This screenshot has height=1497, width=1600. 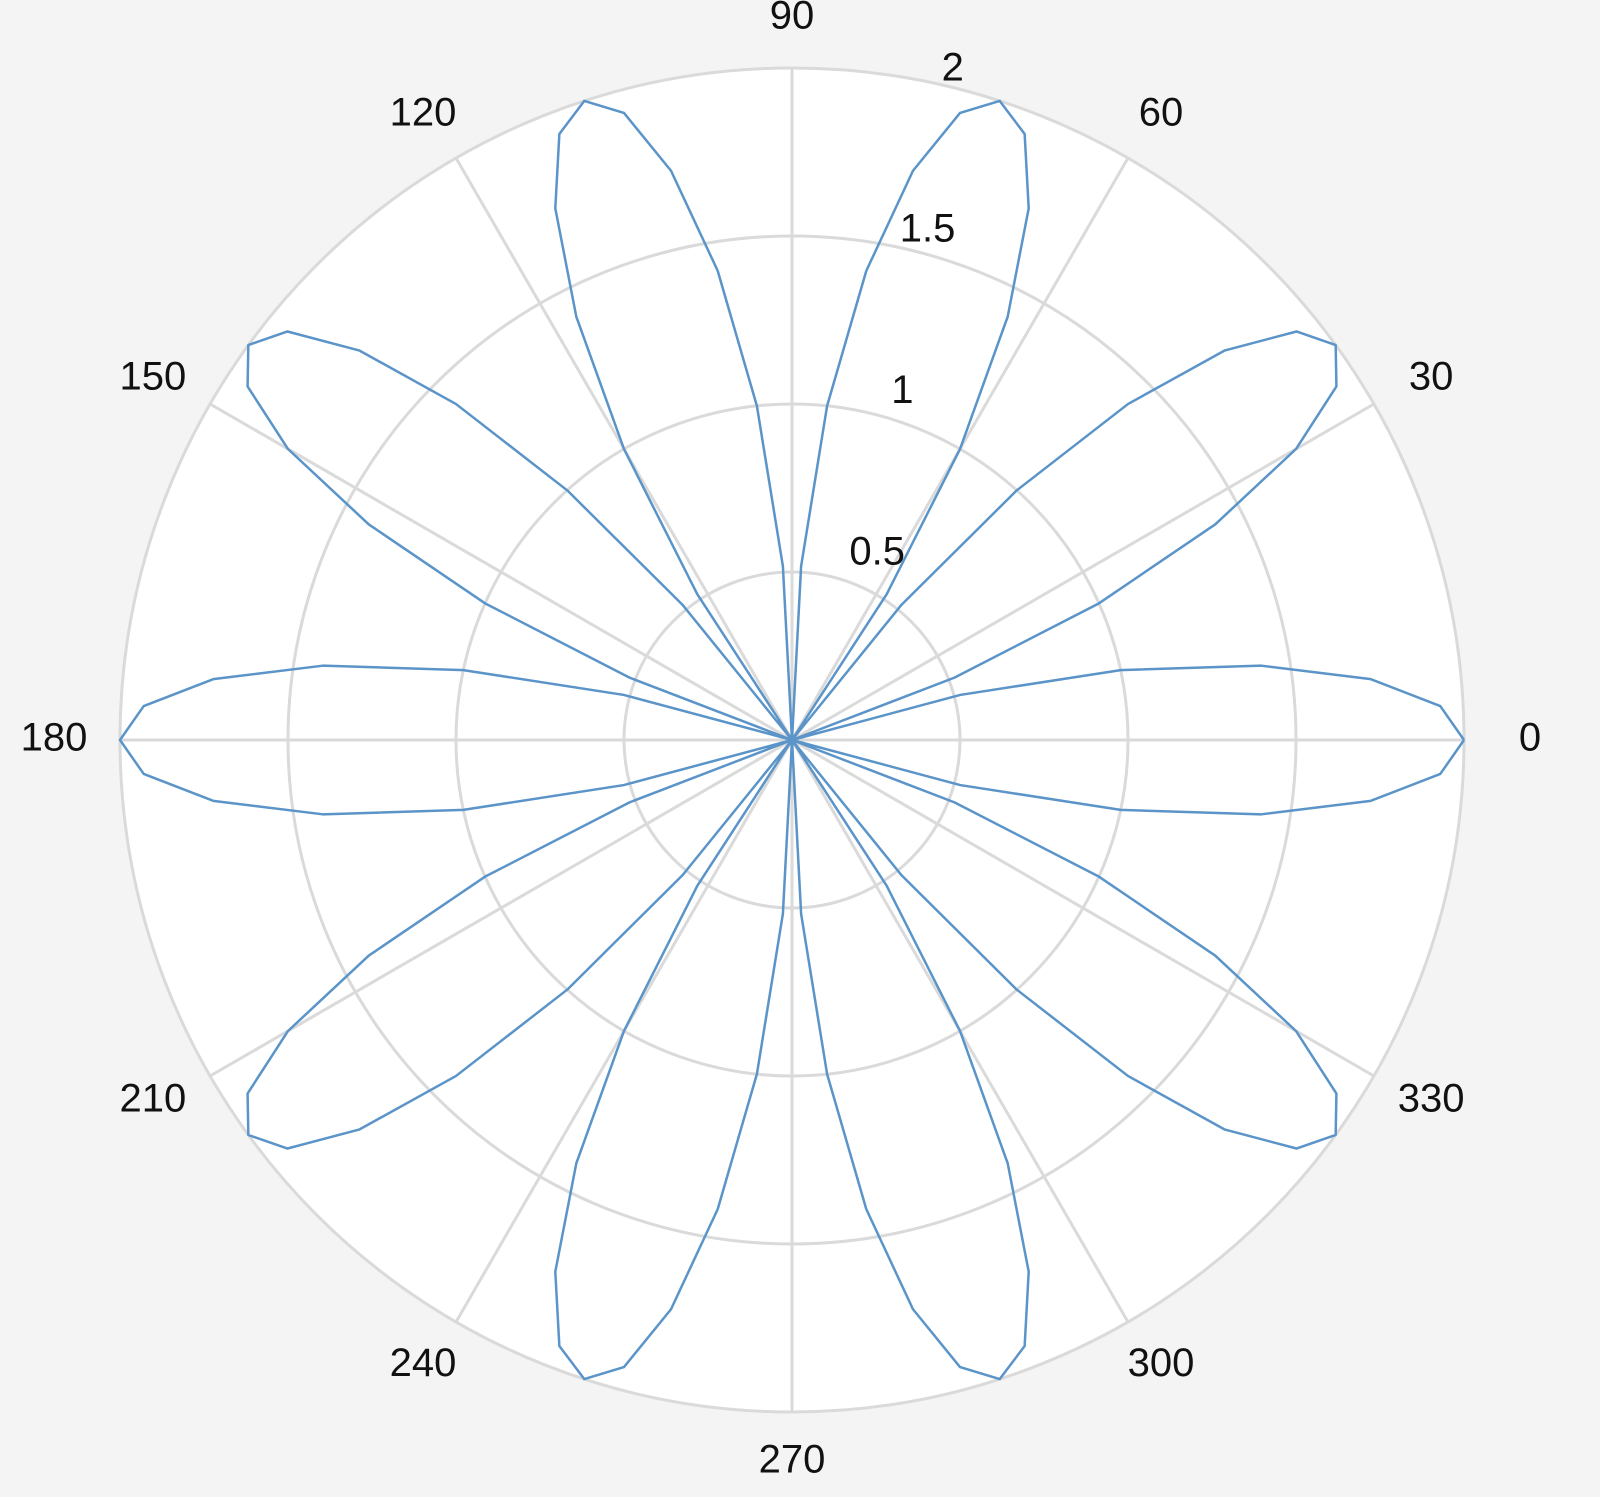 What do you see at coordinates (1161, 1363) in the screenshot?
I see `theta-tick-label: 300` at bounding box center [1161, 1363].